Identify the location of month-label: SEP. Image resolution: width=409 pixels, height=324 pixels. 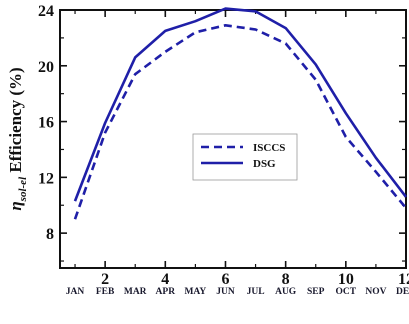
(316, 292).